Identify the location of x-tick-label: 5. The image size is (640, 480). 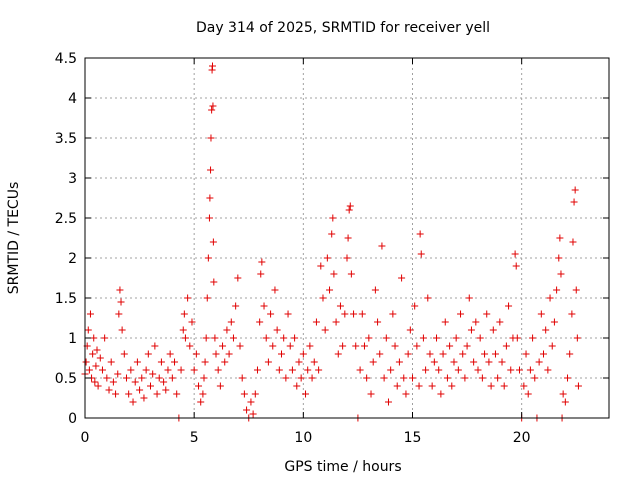
(194, 438).